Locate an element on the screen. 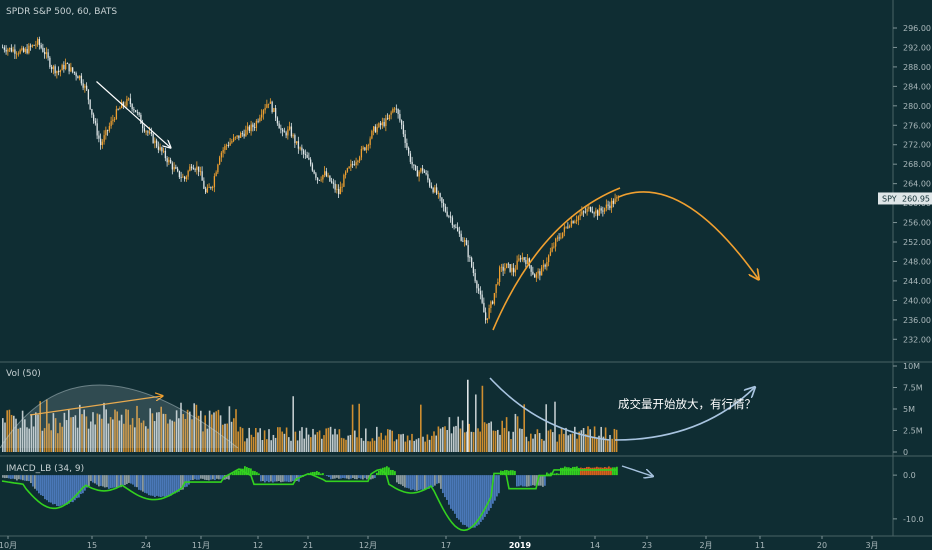  volume-tick-label: 0 is located at coordinates (905, 452).